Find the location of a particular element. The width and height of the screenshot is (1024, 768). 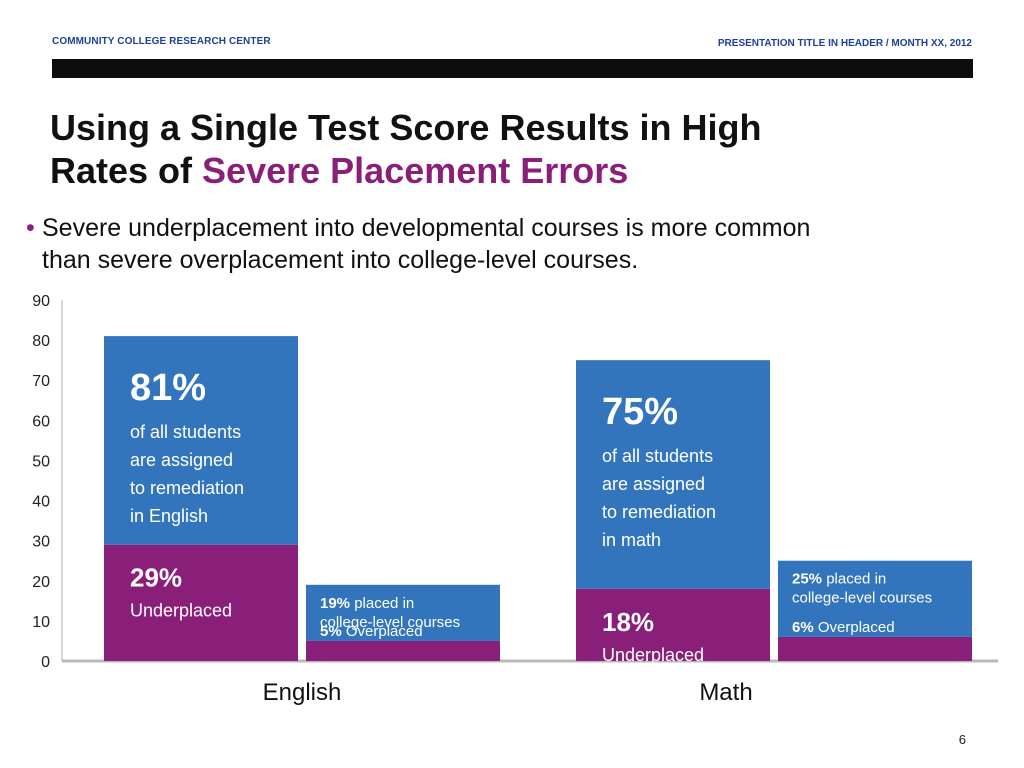

bar-segment-english-placed-college-level-overplaced is located at coordinates (403, 650).